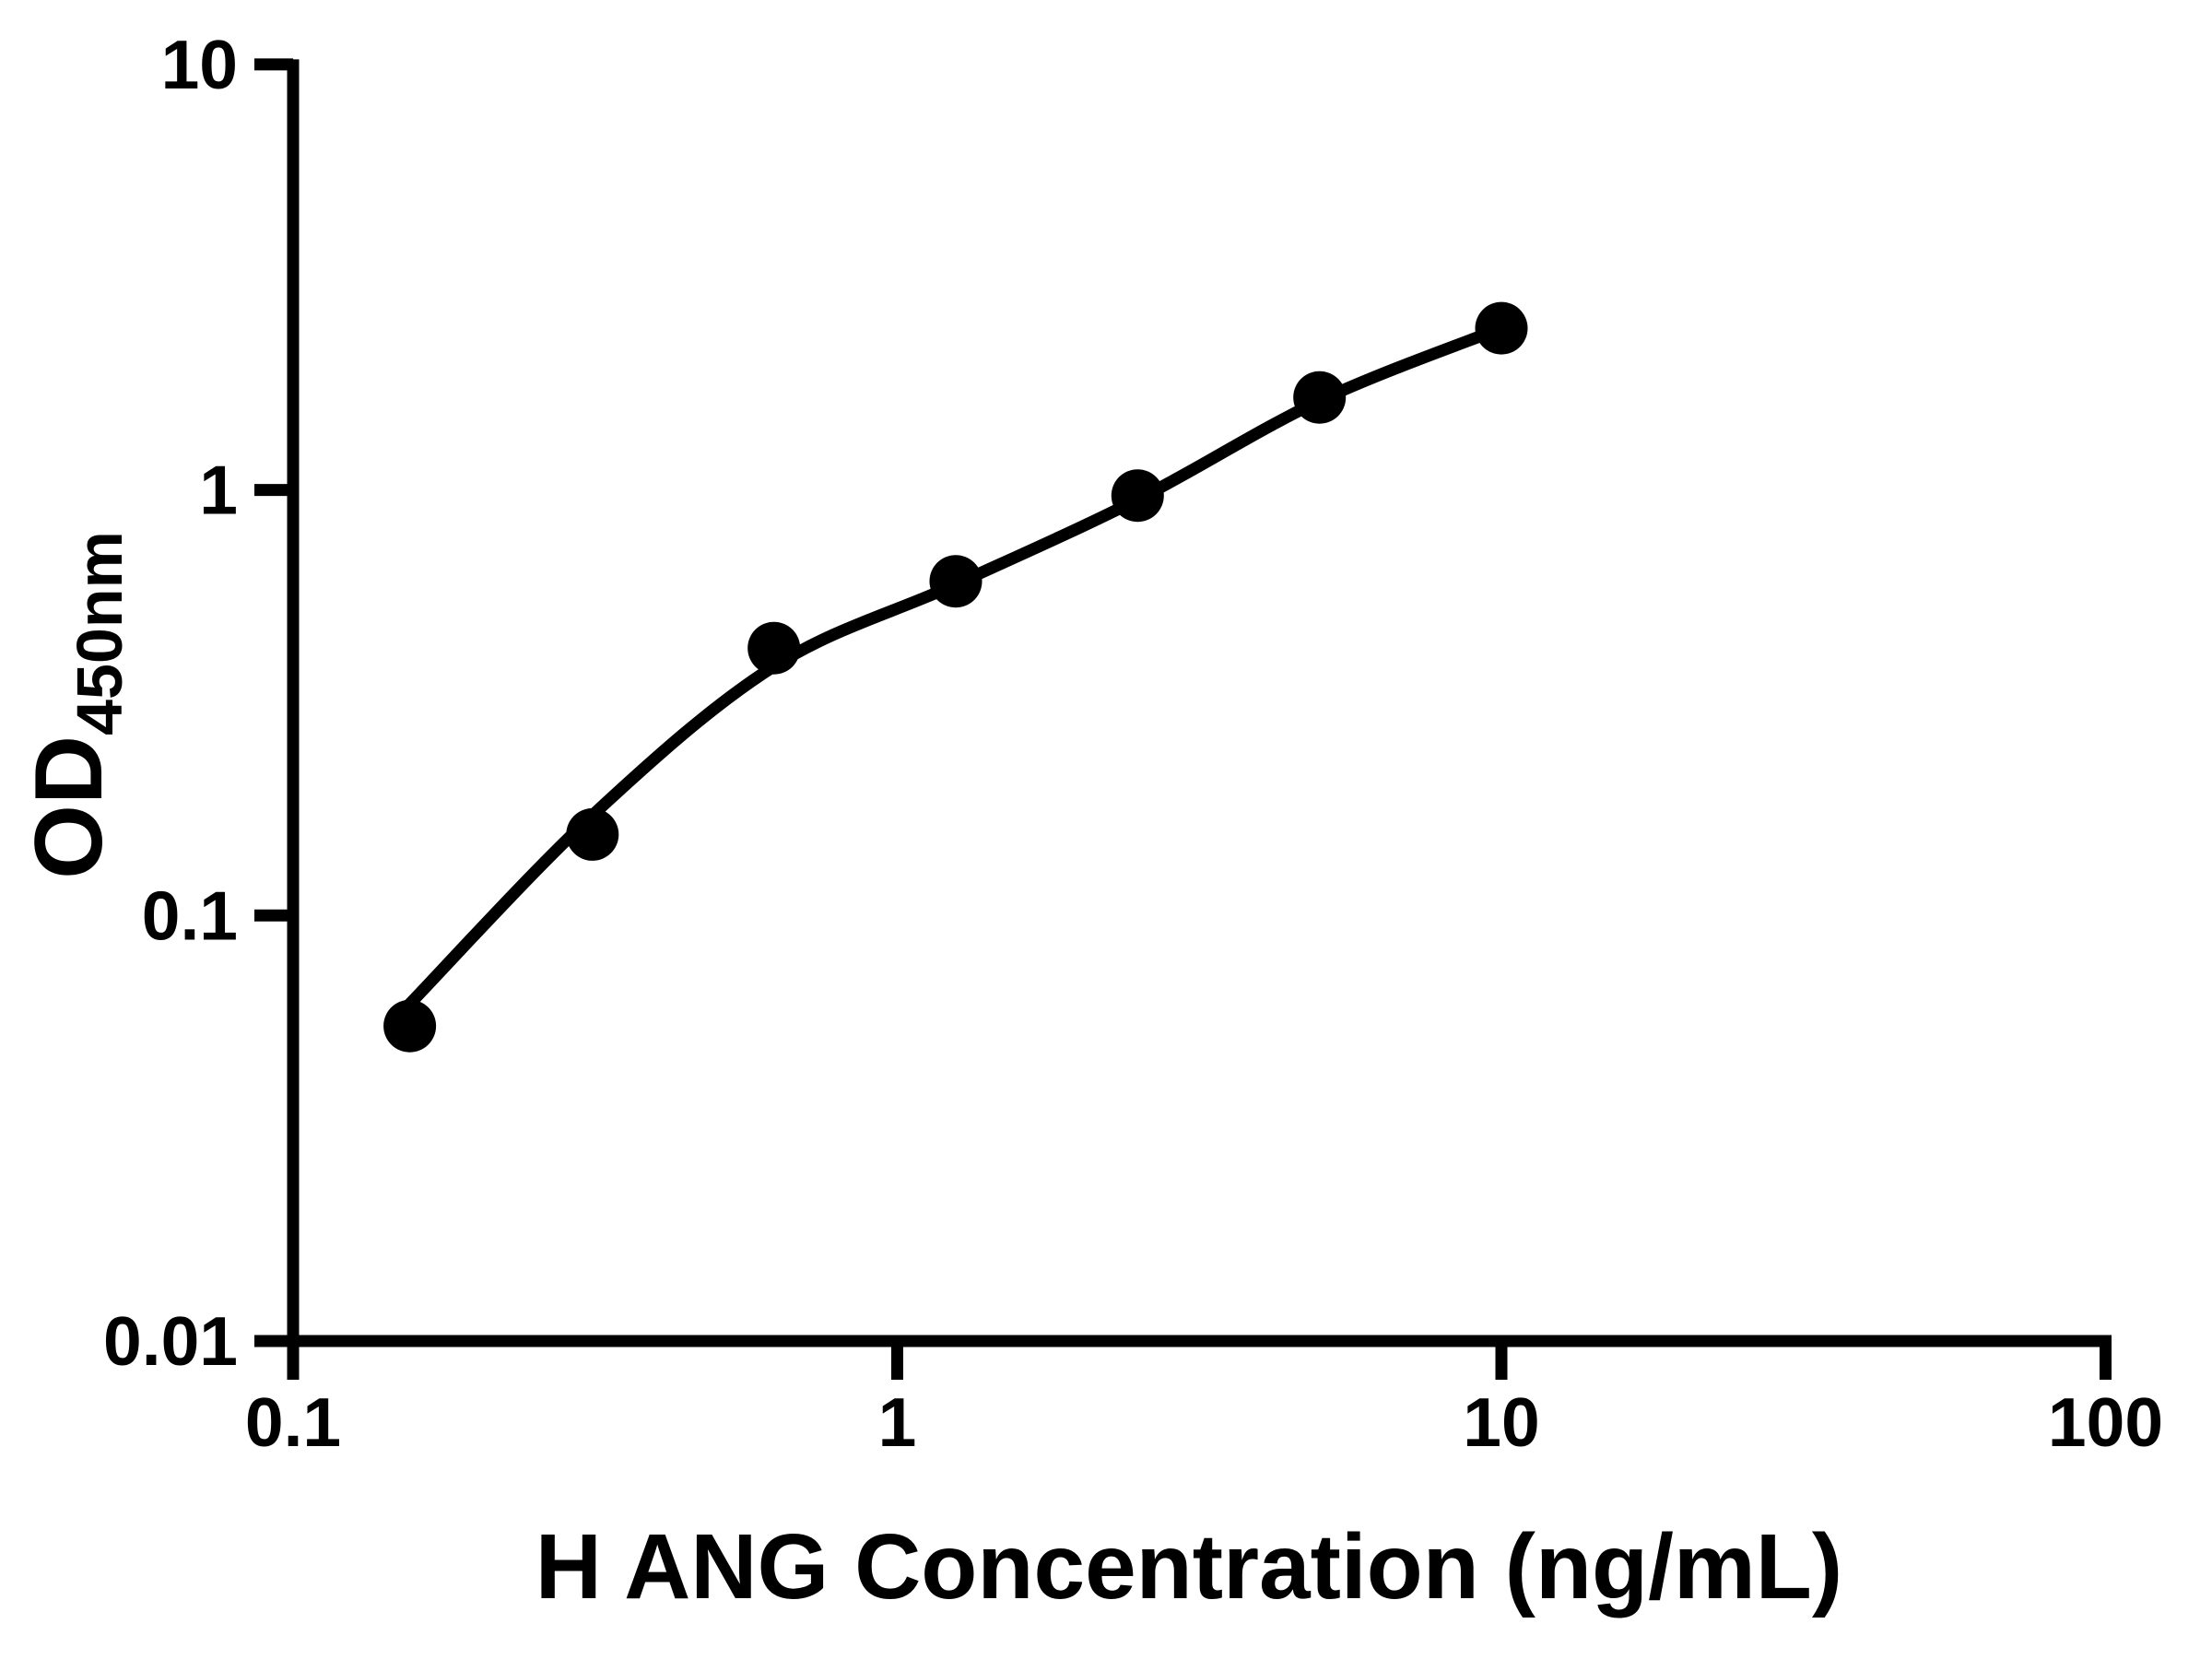  I want to click on y-tick-label: 0.1, so click(190, 915).